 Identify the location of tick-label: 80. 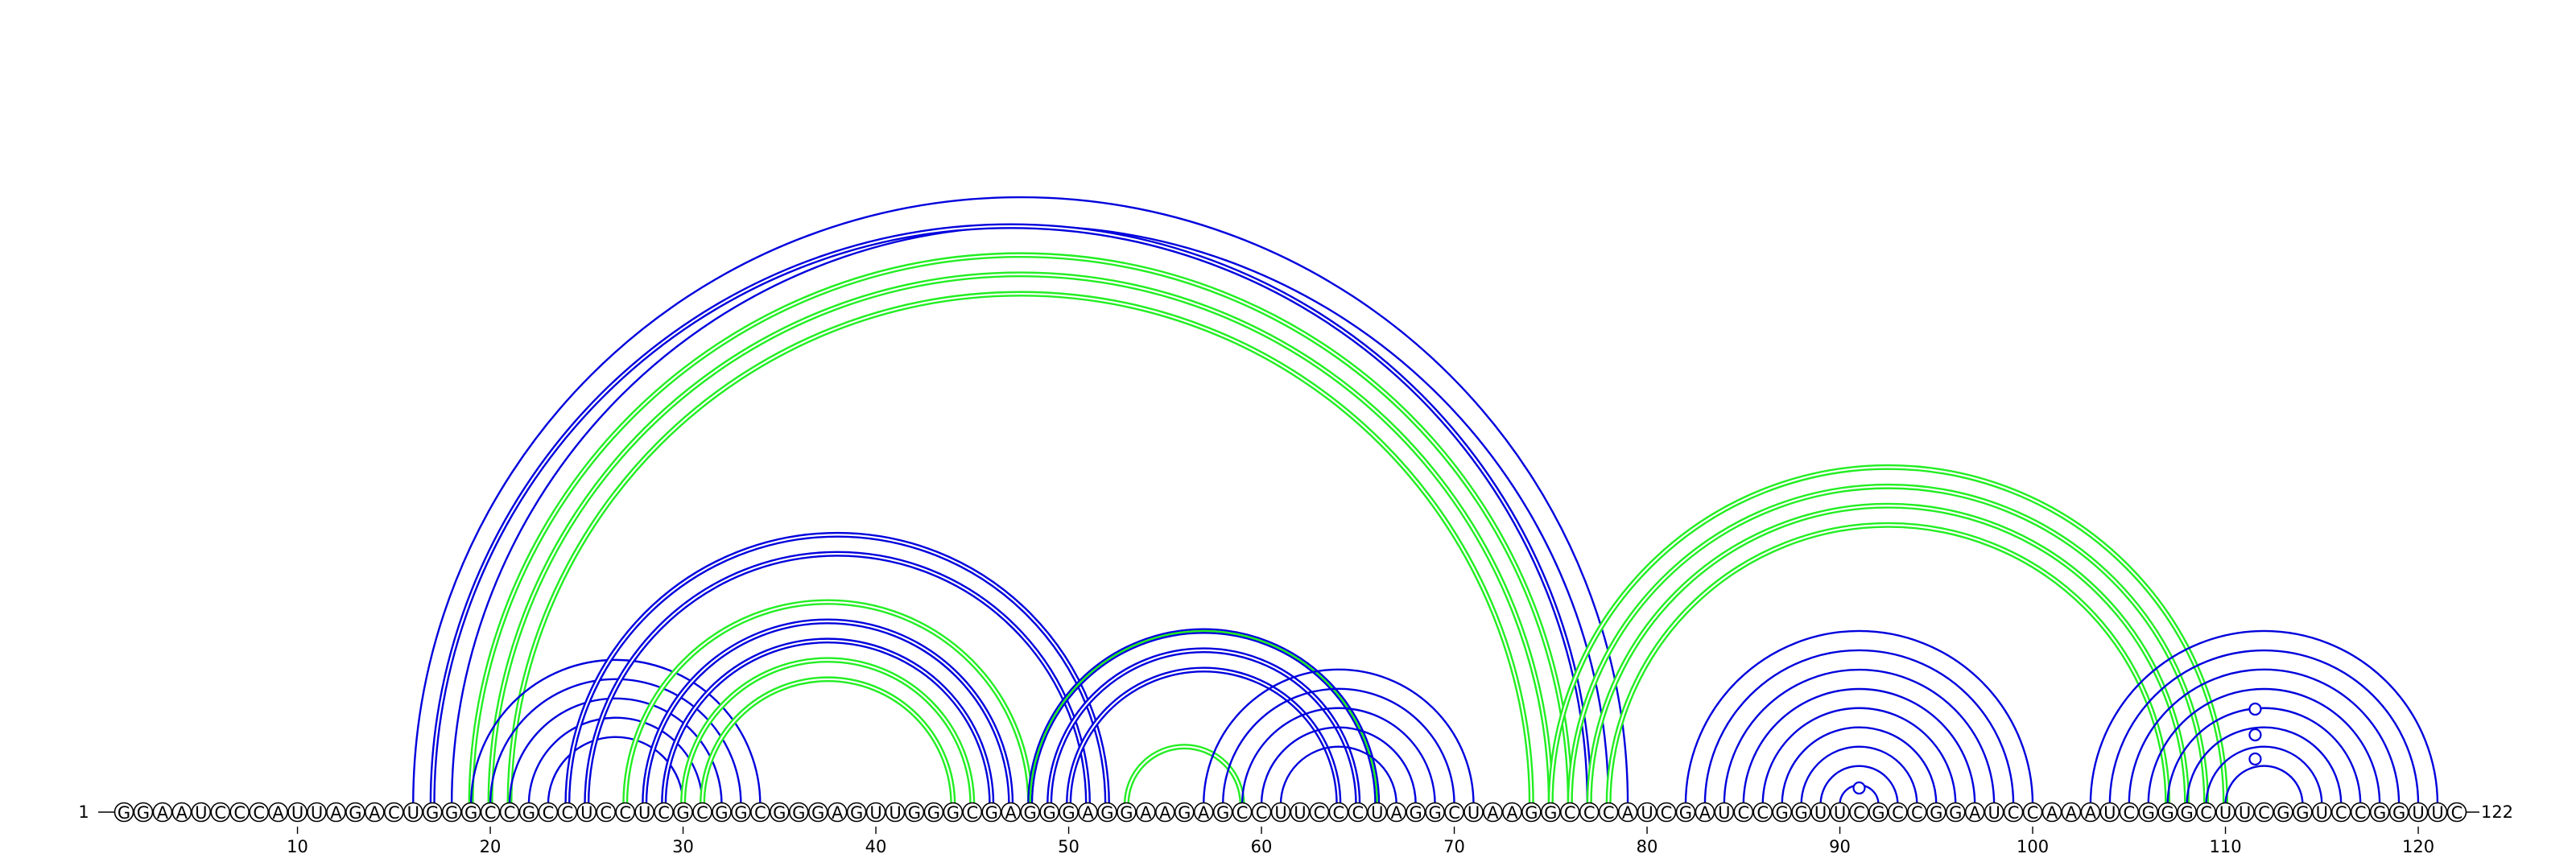
(1647, 847).